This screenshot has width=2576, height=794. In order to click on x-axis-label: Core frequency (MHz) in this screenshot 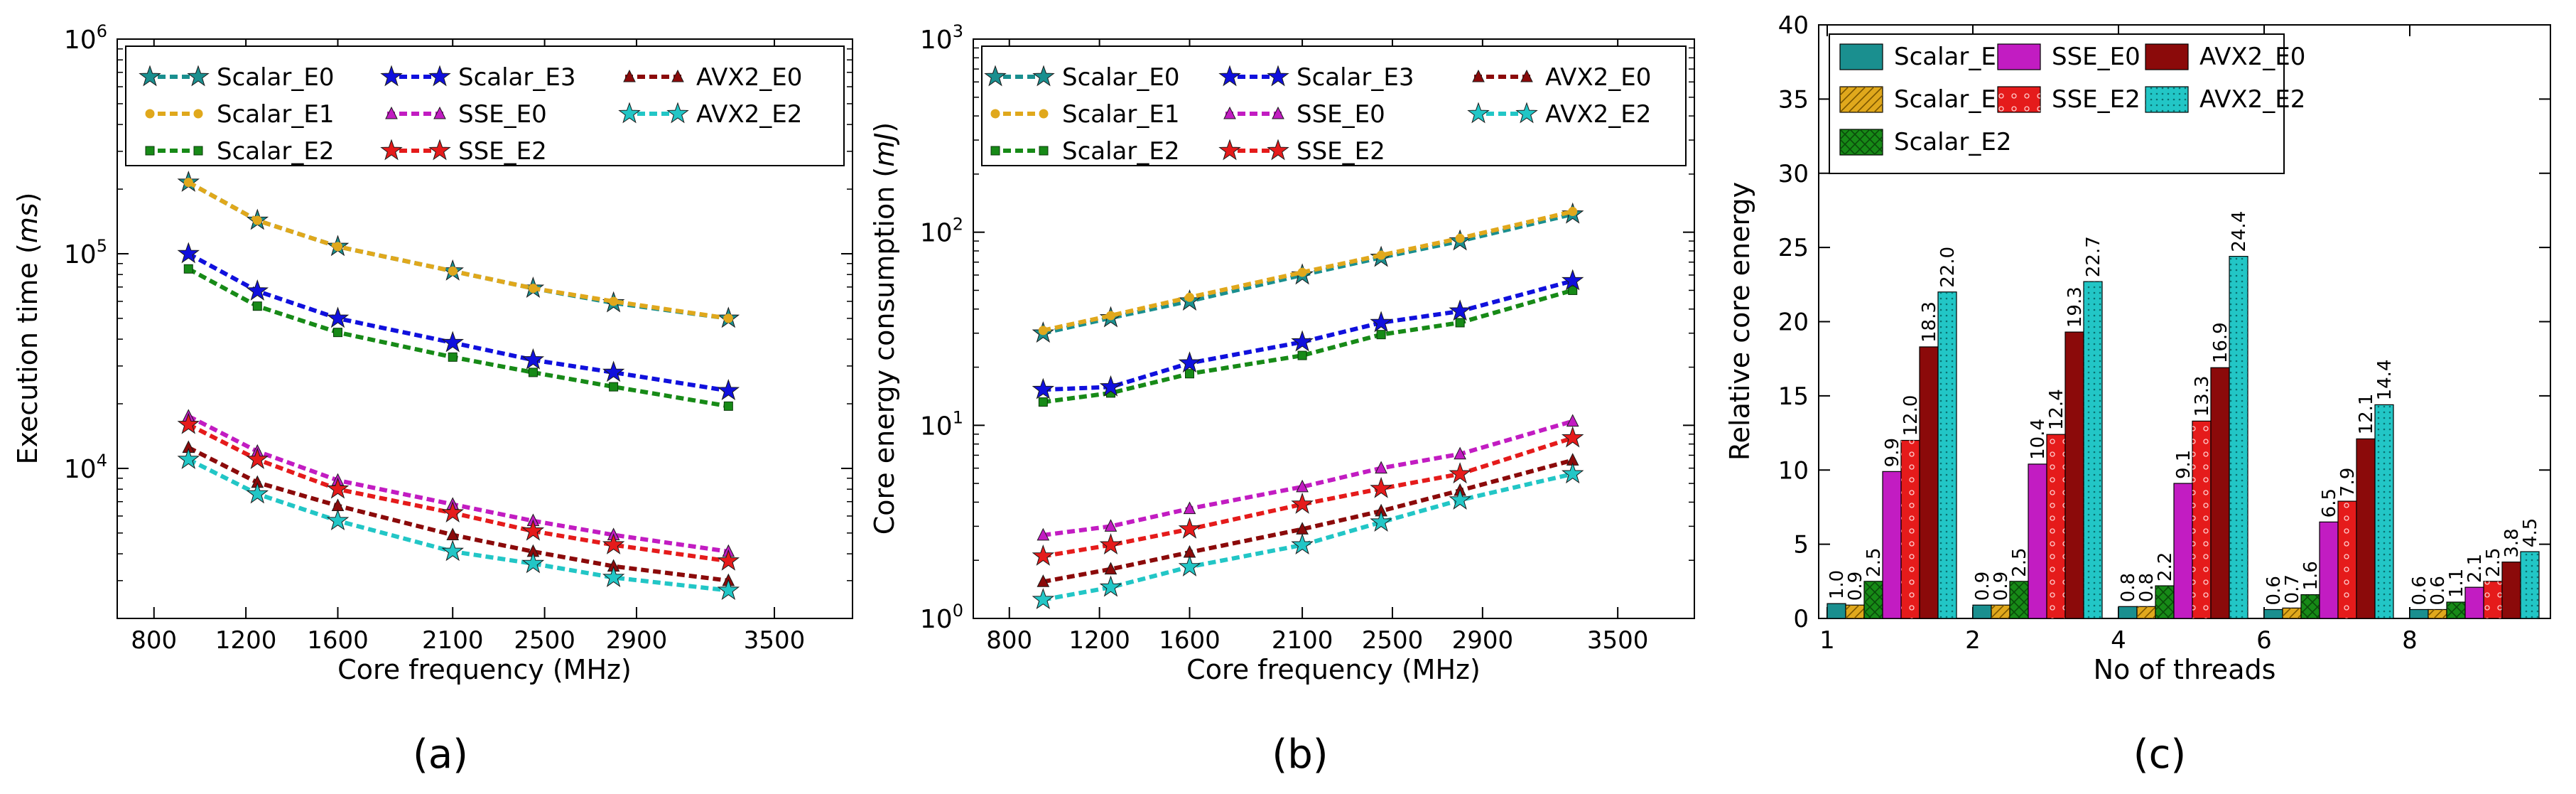, I will do `click(484, 669)`.